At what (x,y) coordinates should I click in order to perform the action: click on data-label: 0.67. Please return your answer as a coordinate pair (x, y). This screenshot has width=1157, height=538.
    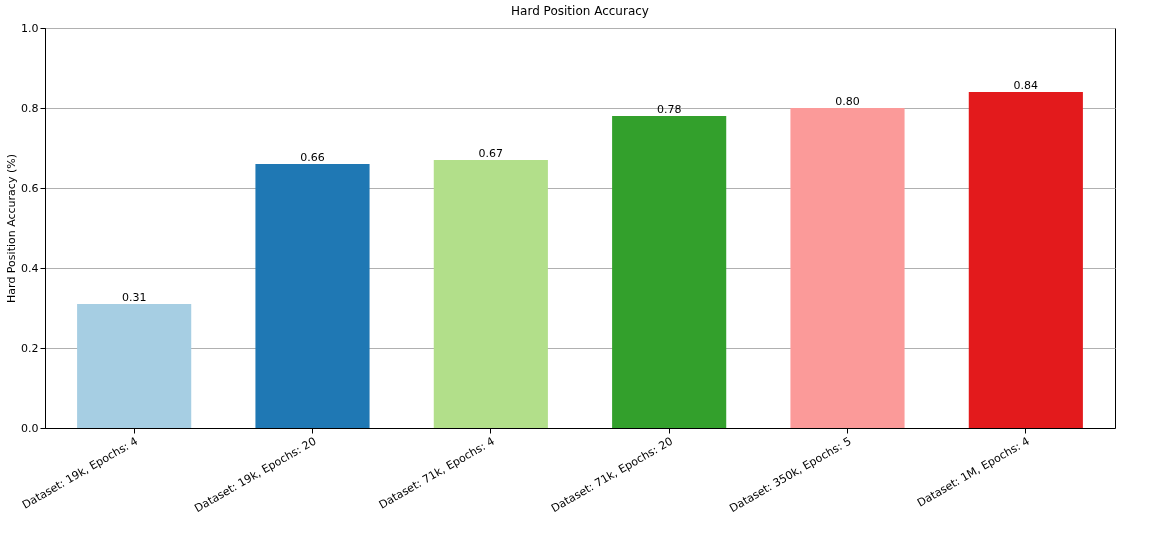
    Looking at the image, I should click on (491, 153).